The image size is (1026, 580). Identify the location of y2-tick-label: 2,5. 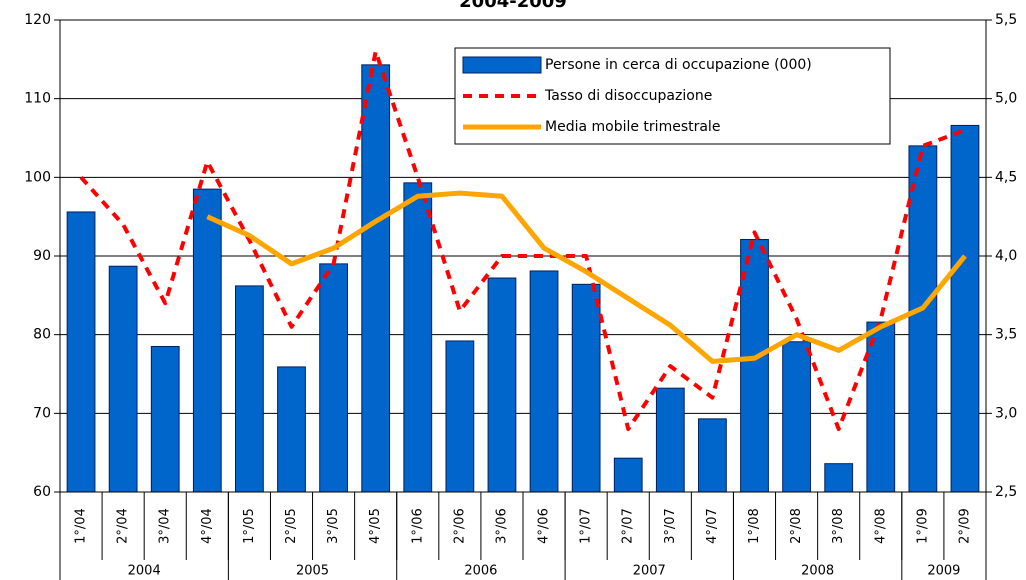
(1006, 492).